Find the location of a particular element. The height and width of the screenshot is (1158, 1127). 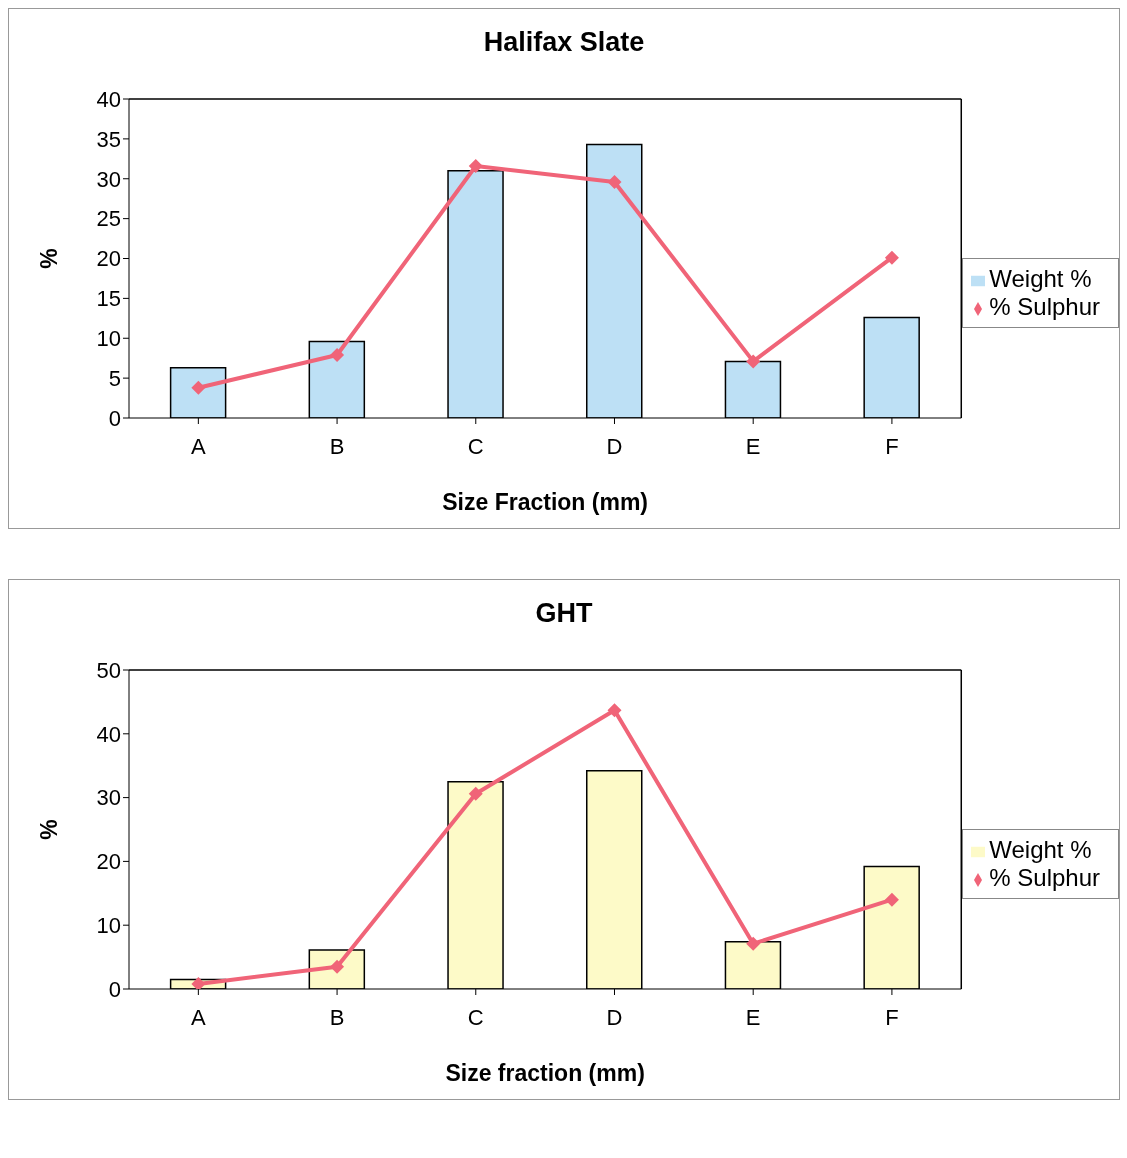

chart-title: GHT is located at coordinates (564, 613).